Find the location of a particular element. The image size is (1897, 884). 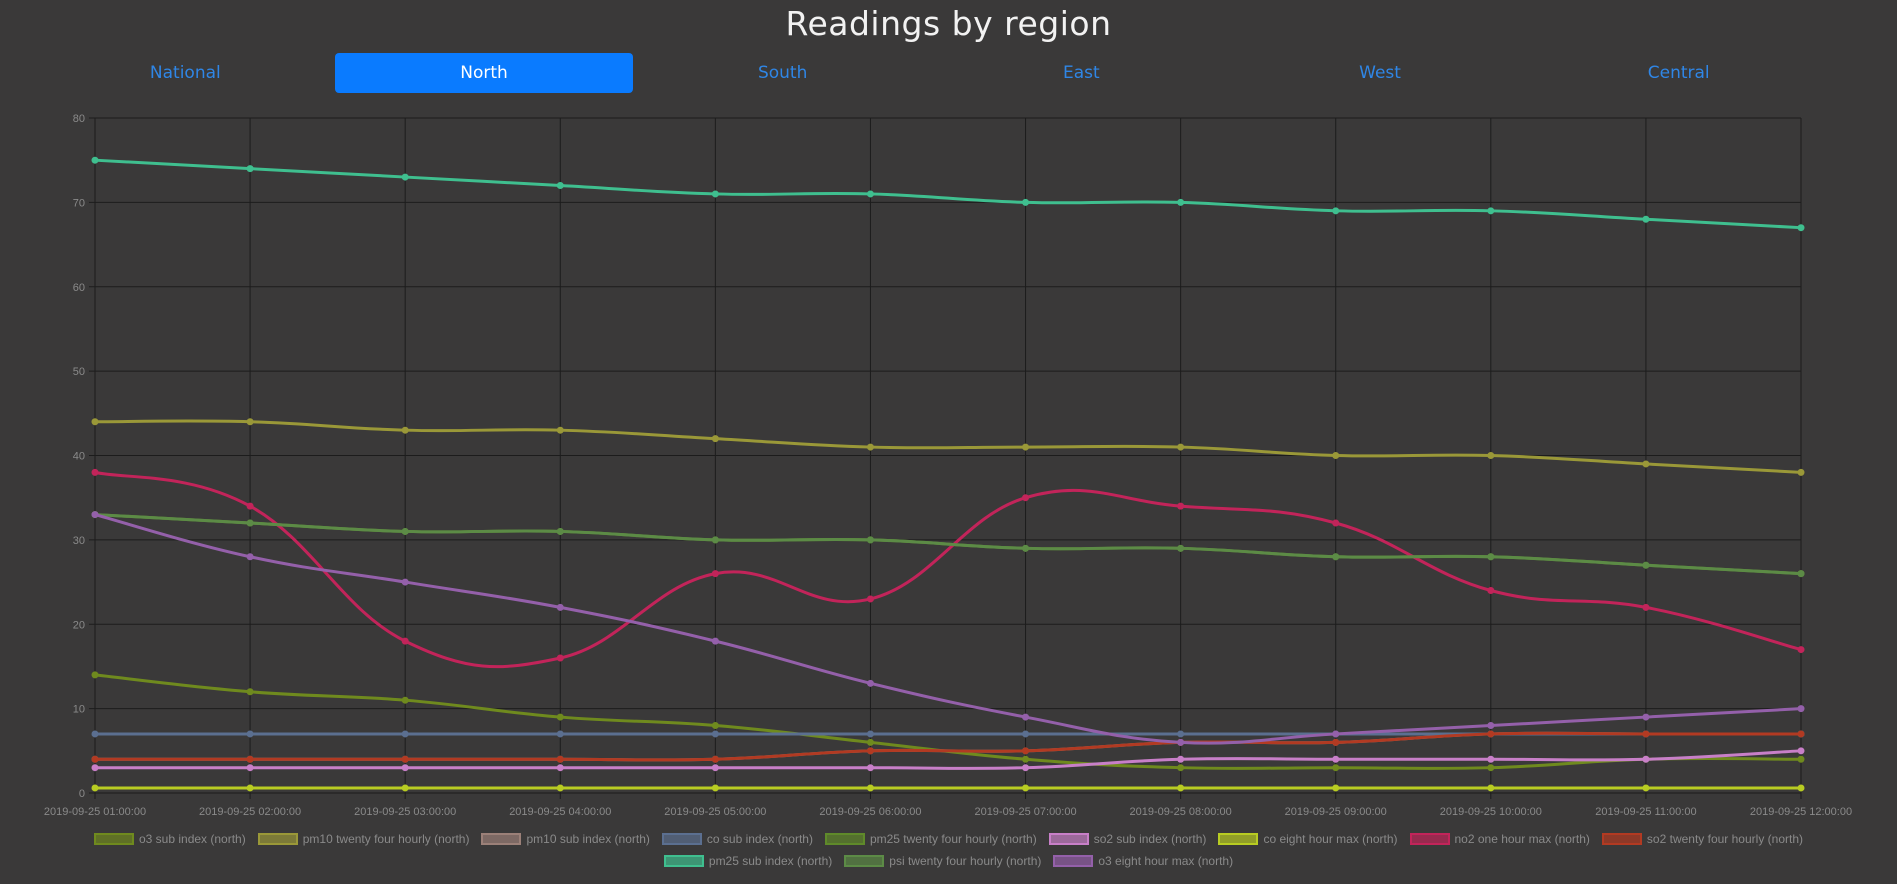

legend-item: psi twenty four hourly (north) is located at coordinates (942, 860).